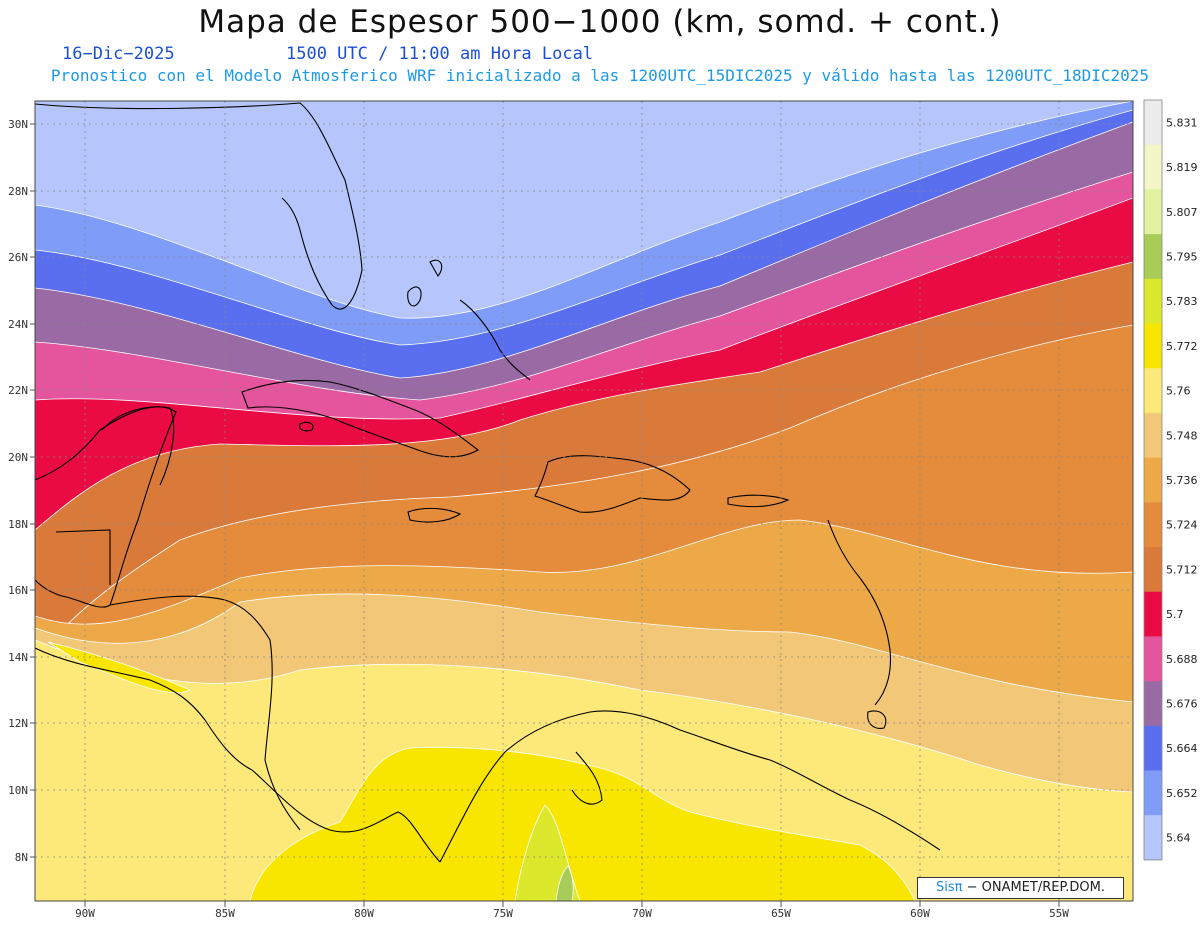  Describe the element at coordinates (1178, 391) in the screenshot. I see `colorbar-label: 5.76` at that location.